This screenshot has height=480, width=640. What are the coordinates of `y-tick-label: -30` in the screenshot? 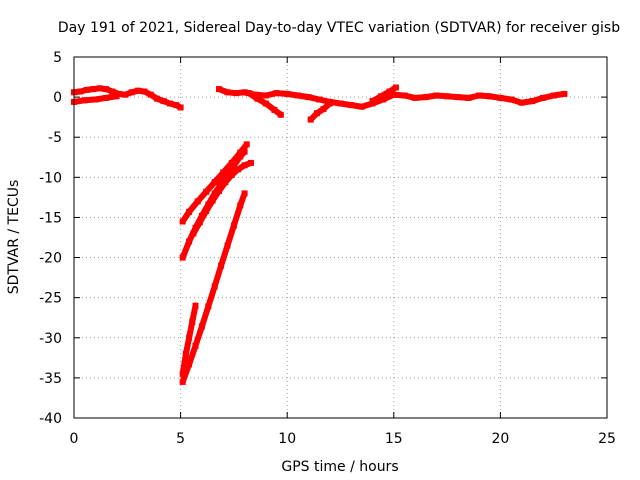 It's located at (50, 339).